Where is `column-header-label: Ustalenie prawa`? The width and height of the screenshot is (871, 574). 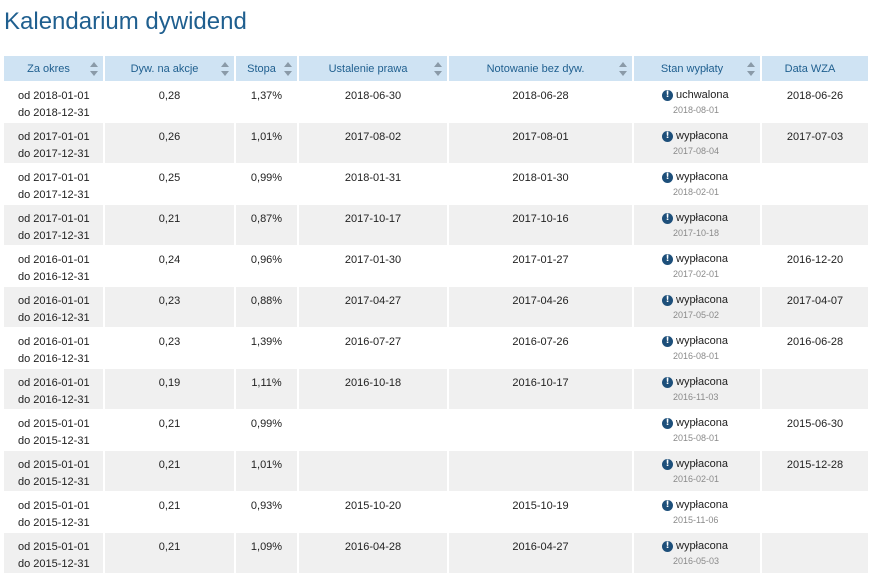 column-header-label: Ustalenie prawa is located at coordinates (368, 68).